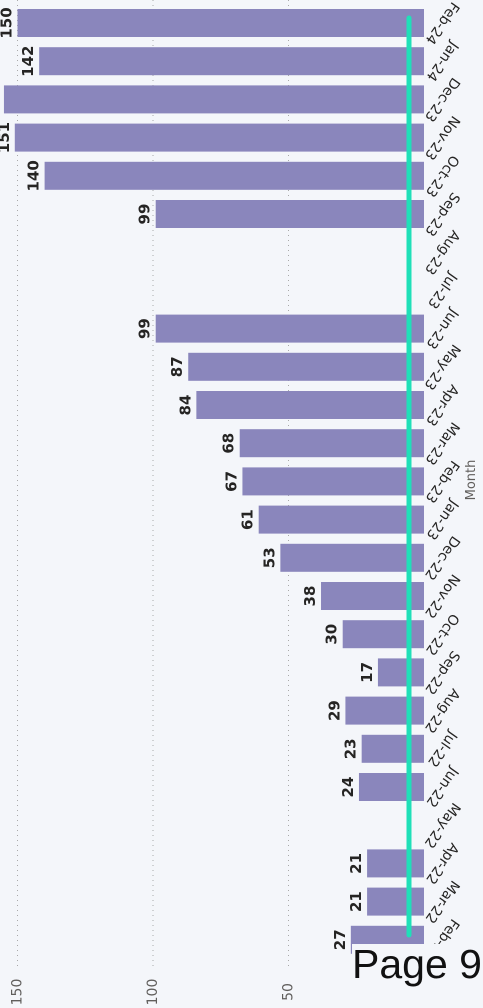 The image size is (483, 1008). What do you see at coordinates (229, 443) in the screenshot?
I see `data-label-Mar-23: 68` at bounding box center [229, 443].